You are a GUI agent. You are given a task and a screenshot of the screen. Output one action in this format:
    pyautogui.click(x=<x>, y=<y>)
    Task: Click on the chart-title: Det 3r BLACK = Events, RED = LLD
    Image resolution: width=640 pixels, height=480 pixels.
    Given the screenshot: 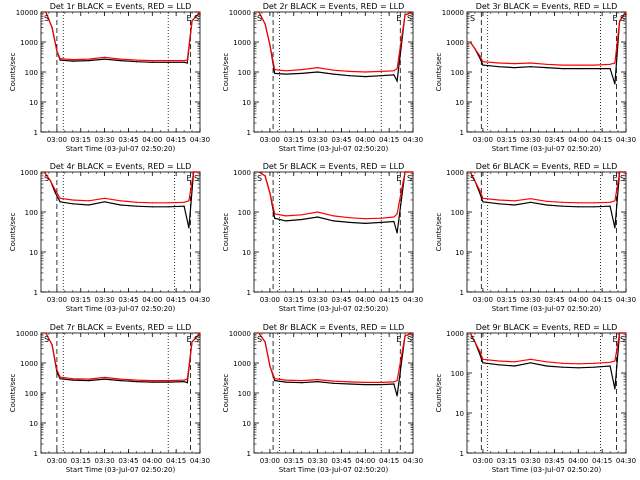 What is the action you would take?
    pyautogui.click(x=547, y=6)
    